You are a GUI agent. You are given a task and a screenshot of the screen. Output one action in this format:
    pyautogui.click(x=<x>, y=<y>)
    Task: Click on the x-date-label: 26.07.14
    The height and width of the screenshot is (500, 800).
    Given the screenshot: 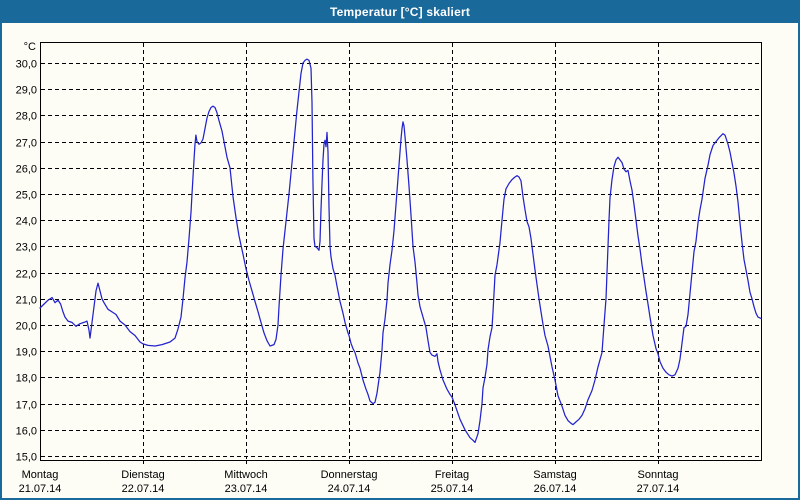 What is the action you would take?
    pyautogui.click(x=555, y=489)
    